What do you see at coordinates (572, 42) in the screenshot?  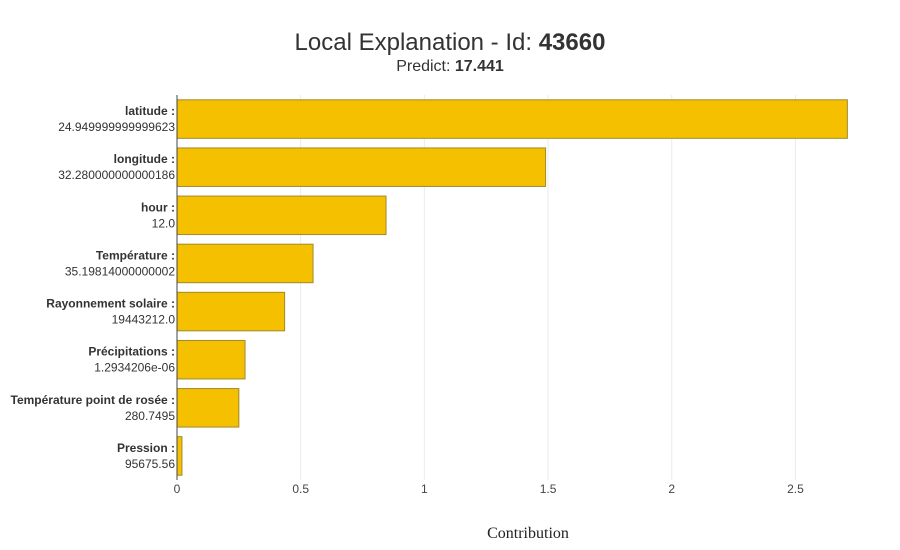 I see `chart-title-id: 43660` at bounding box center [572, 42].